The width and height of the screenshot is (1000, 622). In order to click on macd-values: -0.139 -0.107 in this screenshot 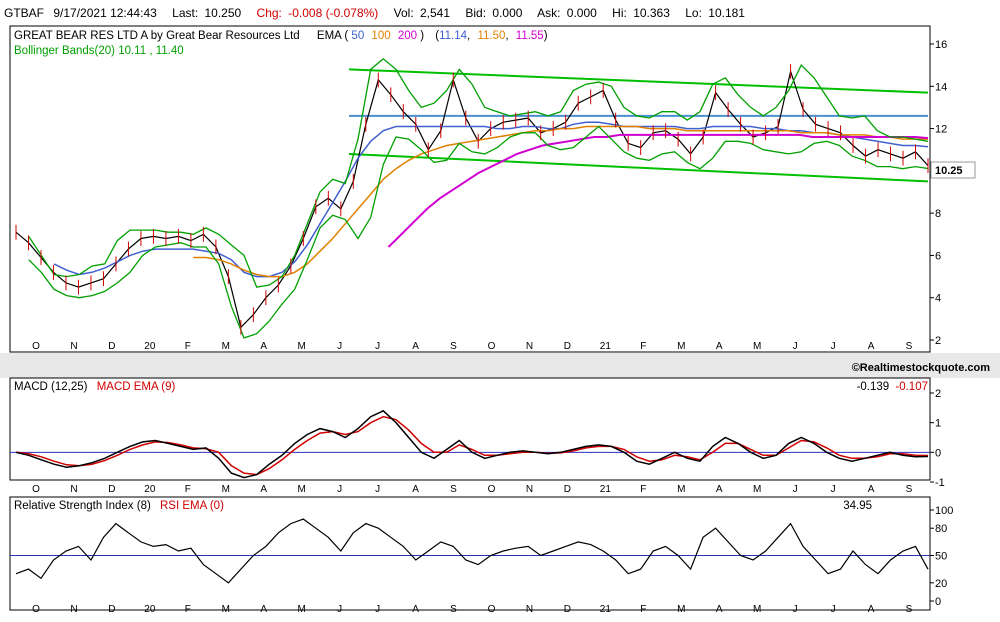, I will do `click(892, 387)`.